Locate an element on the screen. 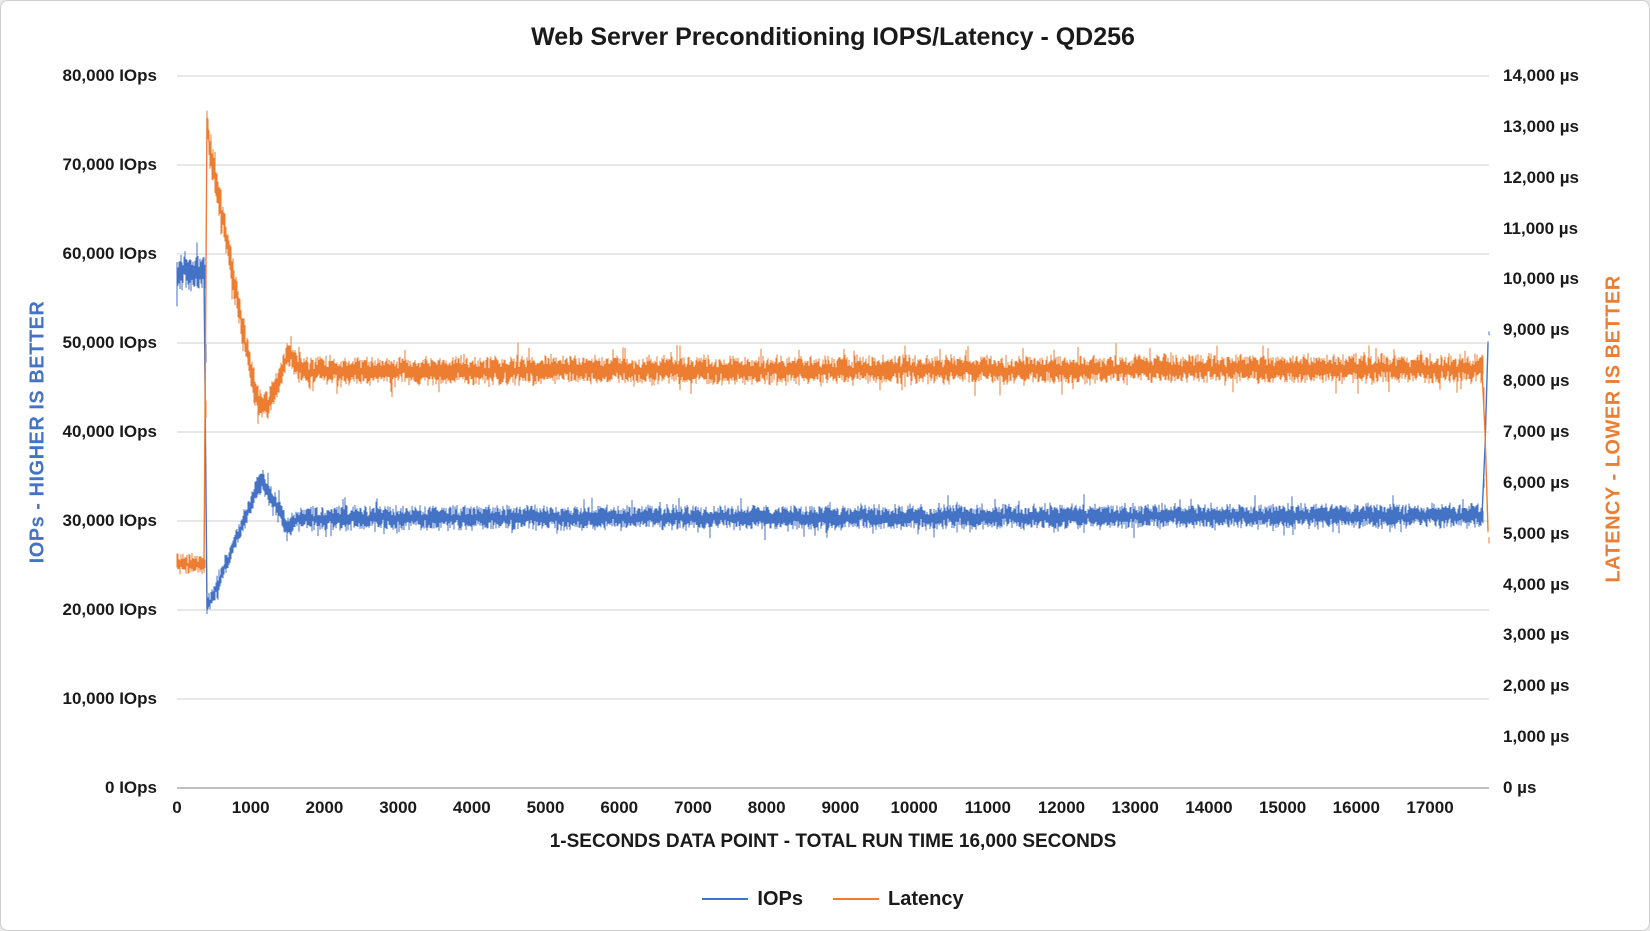 This screenshot has width=1650, height=931. y-left-tick-label: 0 IOps is located at coordinates (131, 787).